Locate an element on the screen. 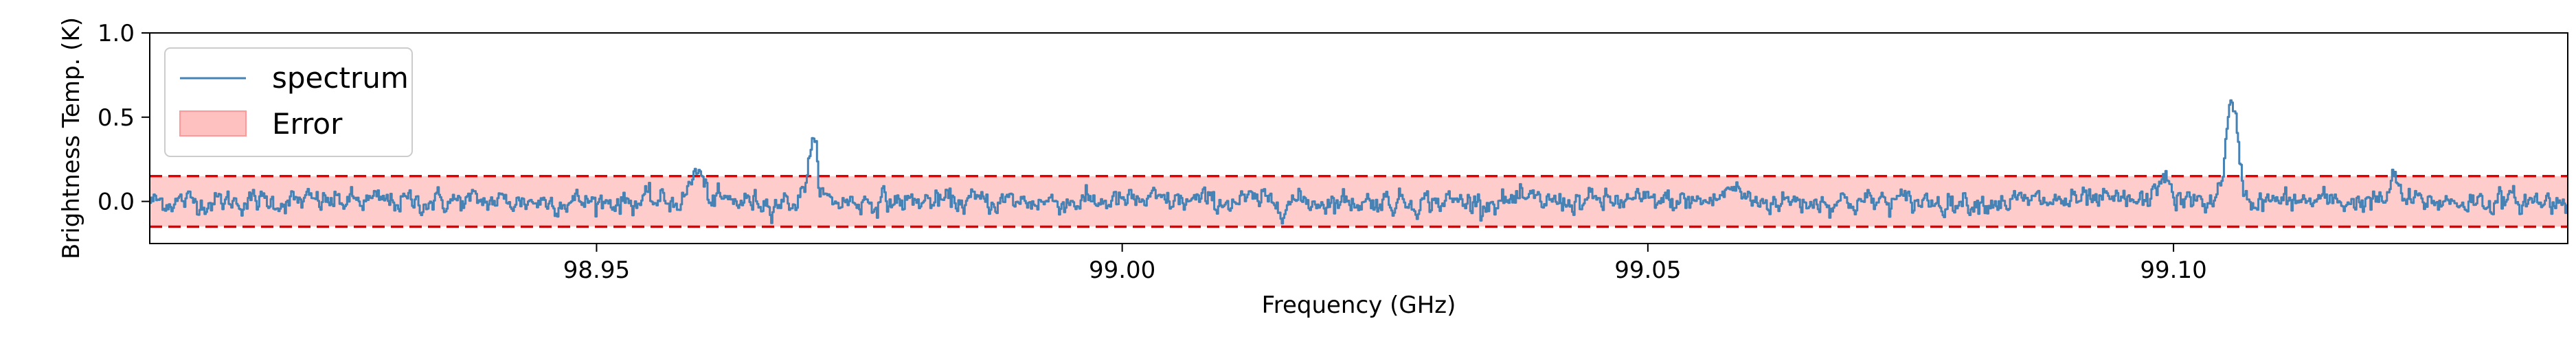 This screenshot has width=2576, height=343. y-tick-label: 1.0 is located at coordinates (116, 33).